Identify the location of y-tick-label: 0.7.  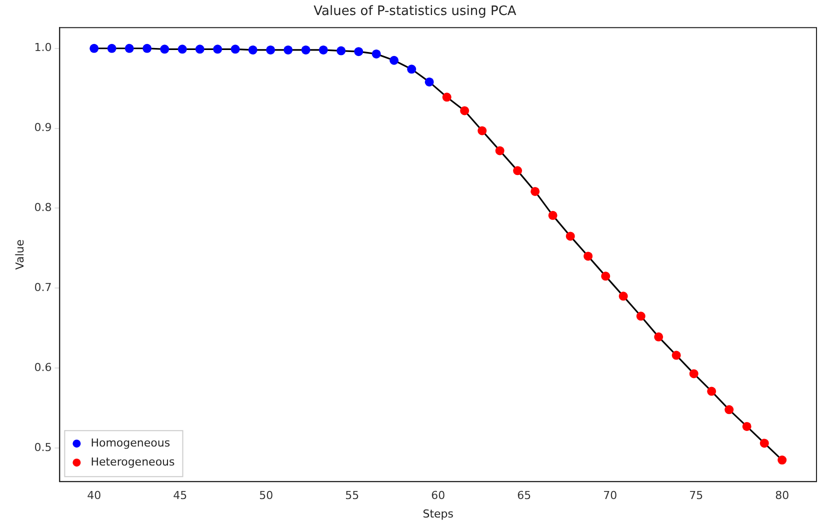
(43, 287).